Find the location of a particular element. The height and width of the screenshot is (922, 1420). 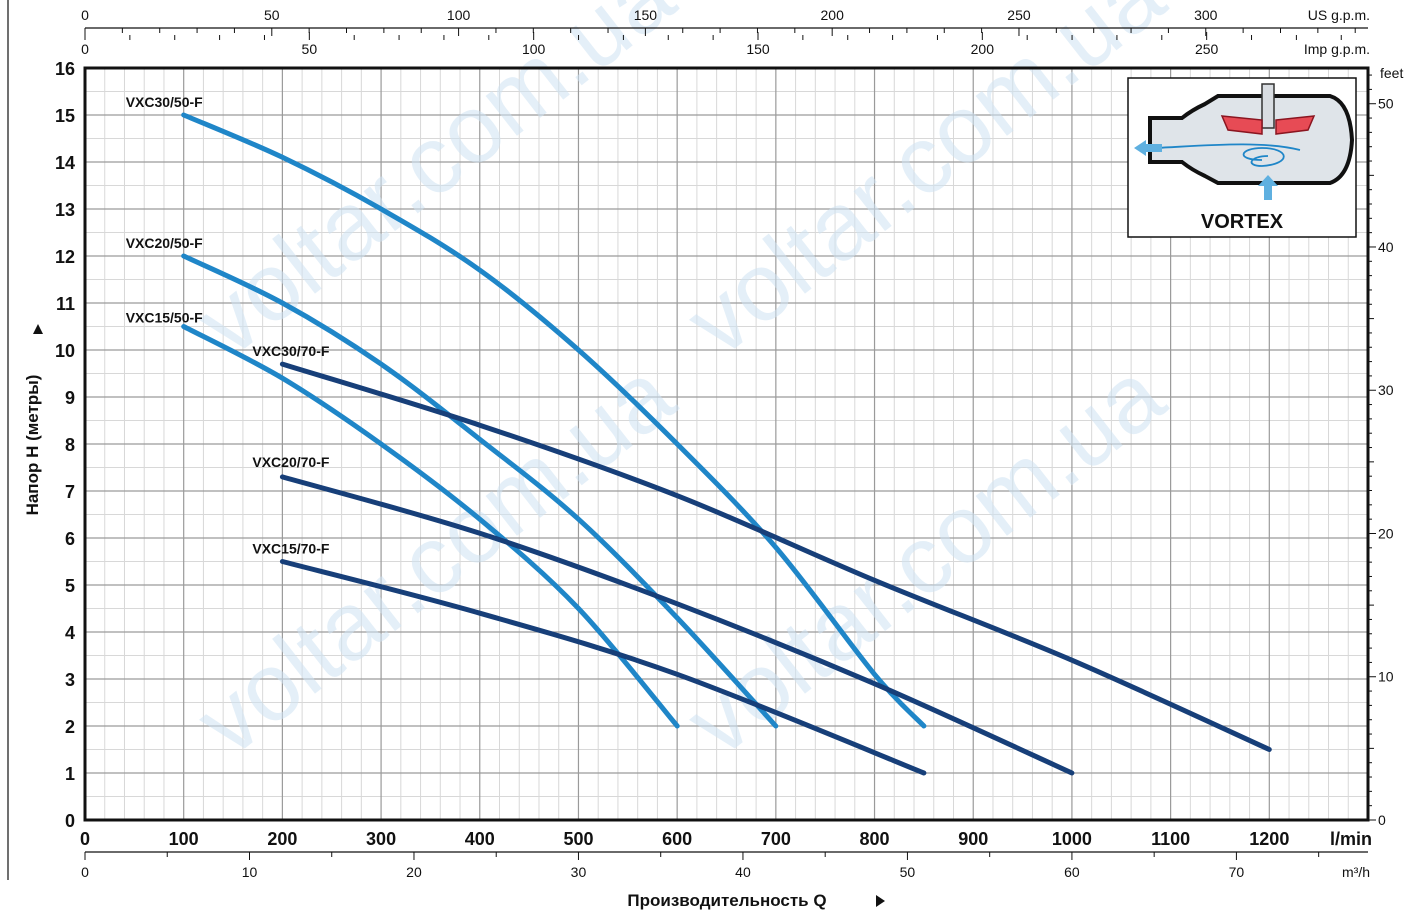

us-gpm-tick-label: 300 is located at coordinates (1206, 15).